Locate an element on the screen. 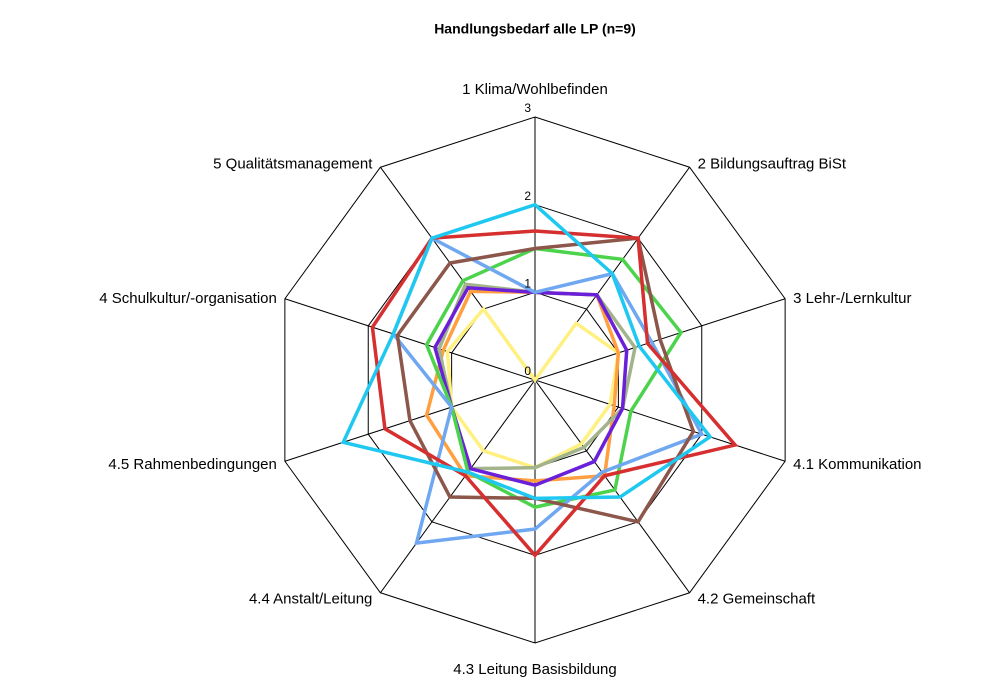 The image size is (986, 680). r-tick-label: 2 is located at coordinates (527, 196).